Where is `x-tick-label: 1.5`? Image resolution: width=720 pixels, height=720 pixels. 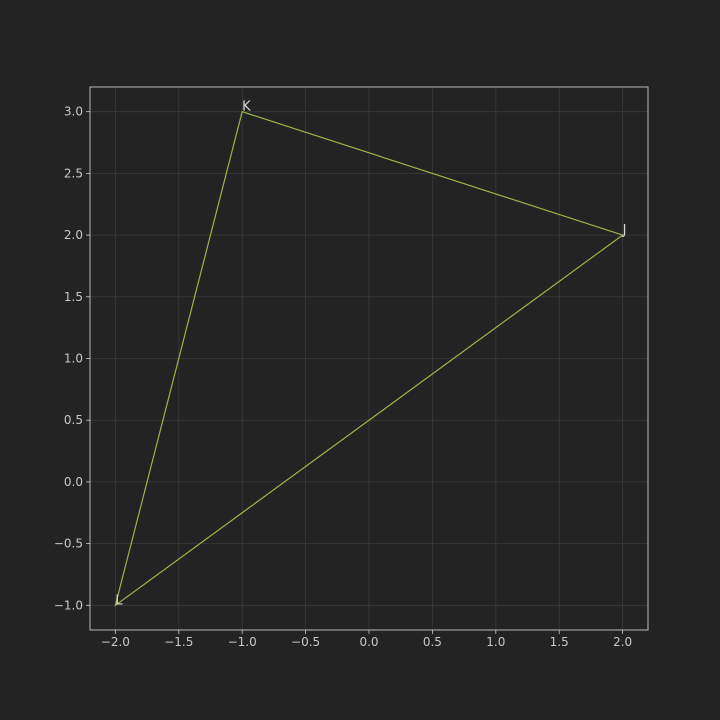
x-tick-label: 1.5 is located at coordinates (559, 642).